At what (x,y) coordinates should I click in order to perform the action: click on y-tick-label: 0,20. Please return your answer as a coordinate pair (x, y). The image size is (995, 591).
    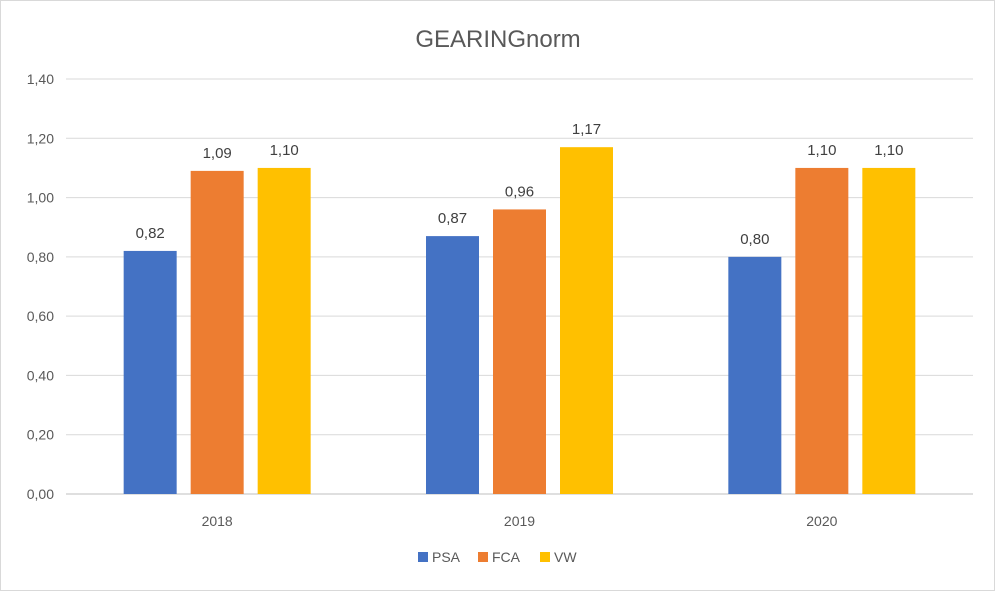
    Looking at the image, I should click on (40, 435).